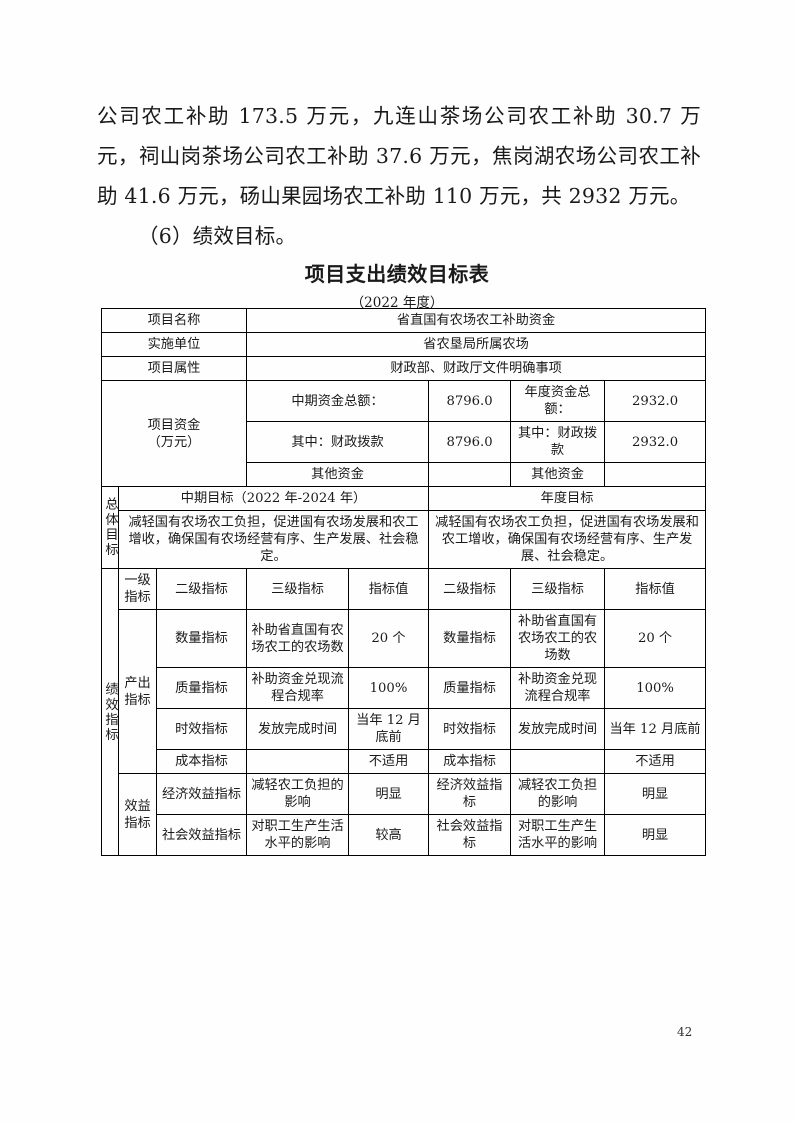  I want to click on table-subtitle: （2022 年度）, so click(397, 303).